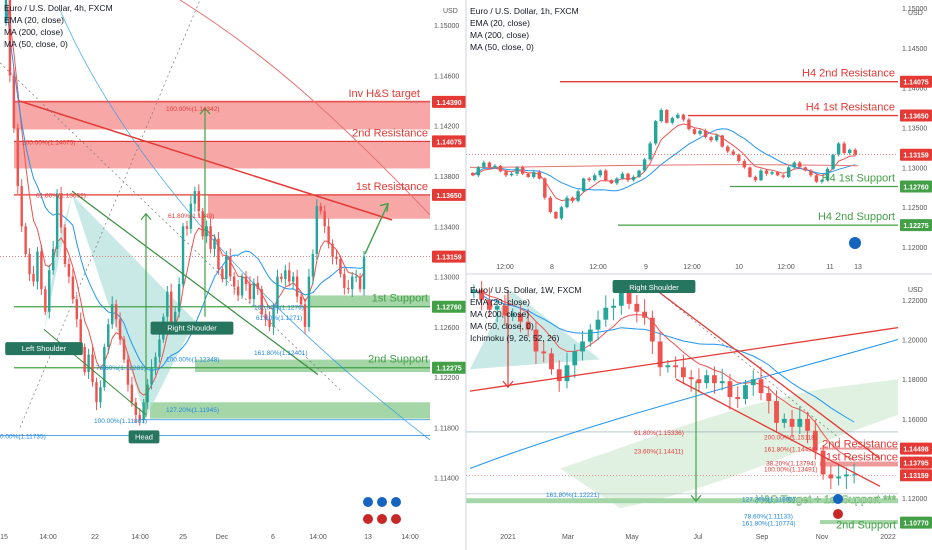 The width and height of the screenshot is (932, 550). Describe the element at coordinates (273, 537) in the screenshot. I see `x-tick-label: 6` at that location.